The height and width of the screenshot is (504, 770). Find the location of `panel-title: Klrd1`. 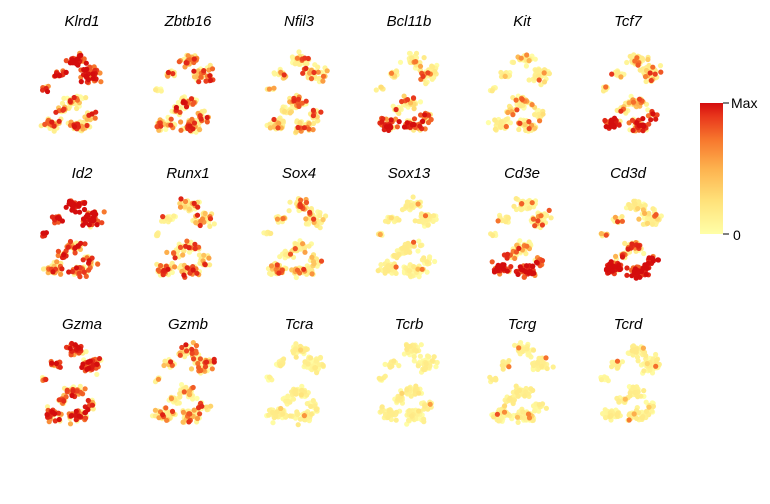

panel-title: Klrd1 is located at coordinates (81, 21).